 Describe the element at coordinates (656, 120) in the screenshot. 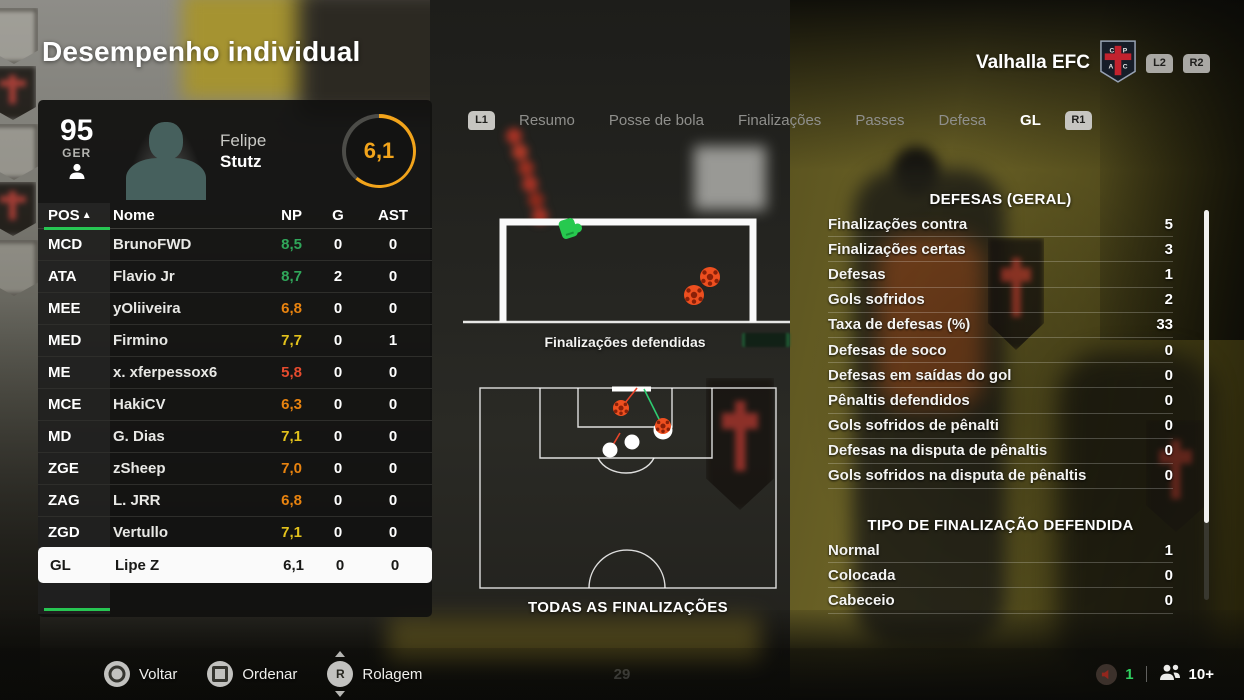

I see `tab-posse-de-bola: Posse de bola` at that location.